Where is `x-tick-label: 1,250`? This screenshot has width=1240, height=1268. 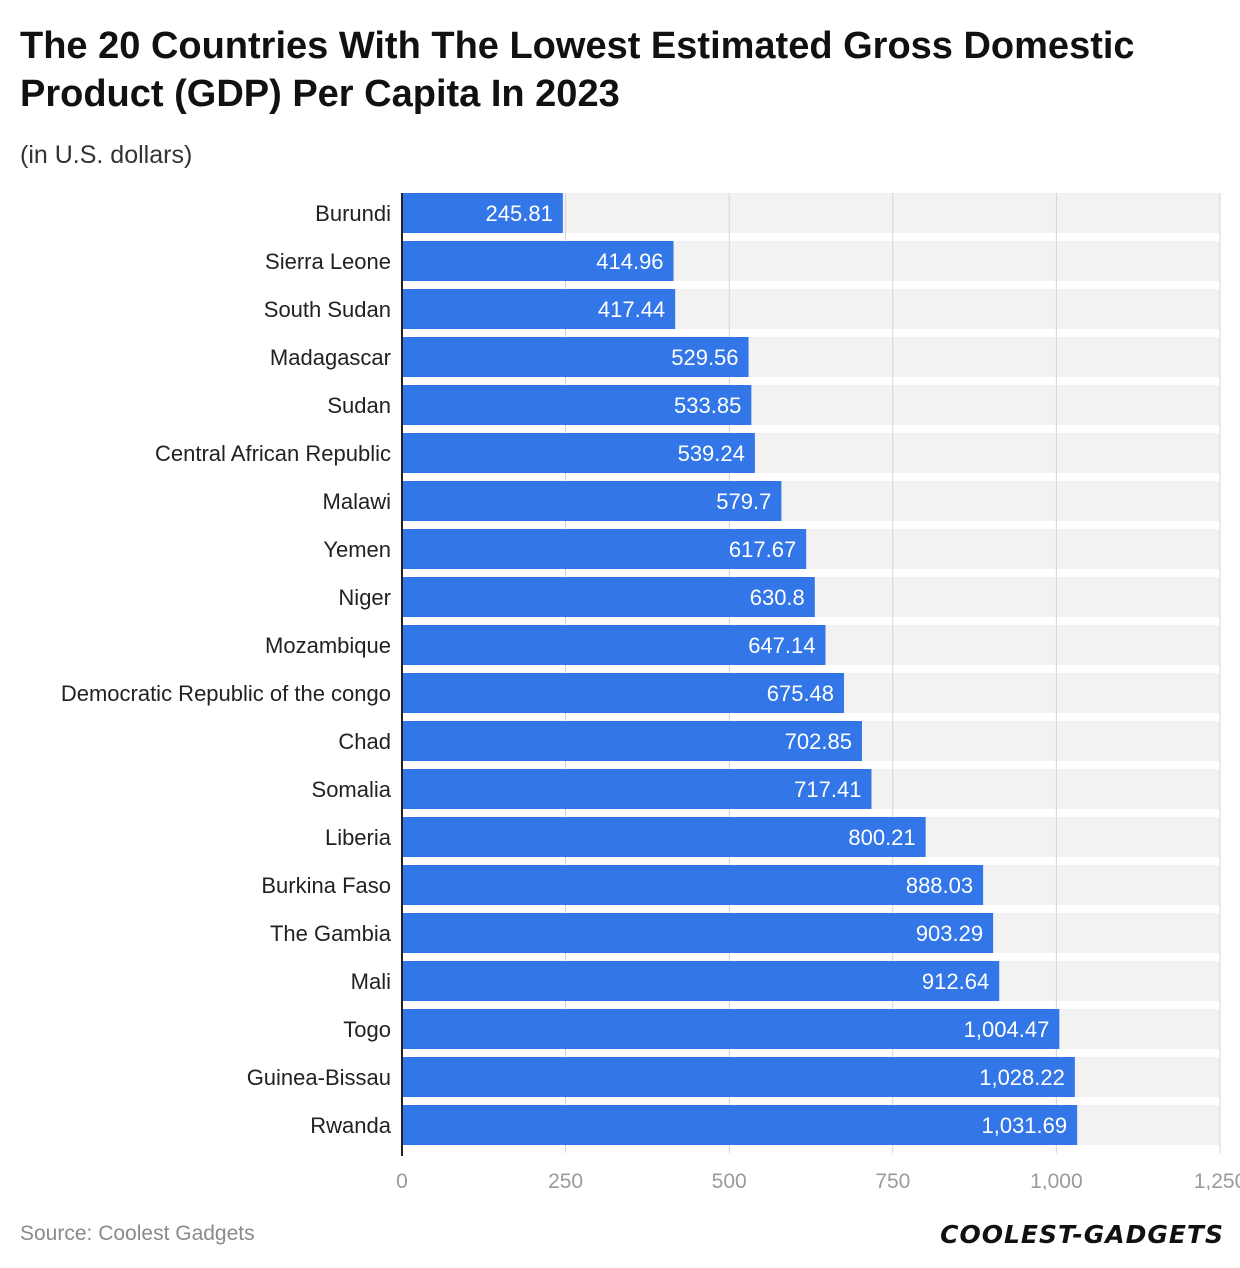 x-tick-label: 1,250 is located at coordinates (1217, 1180).